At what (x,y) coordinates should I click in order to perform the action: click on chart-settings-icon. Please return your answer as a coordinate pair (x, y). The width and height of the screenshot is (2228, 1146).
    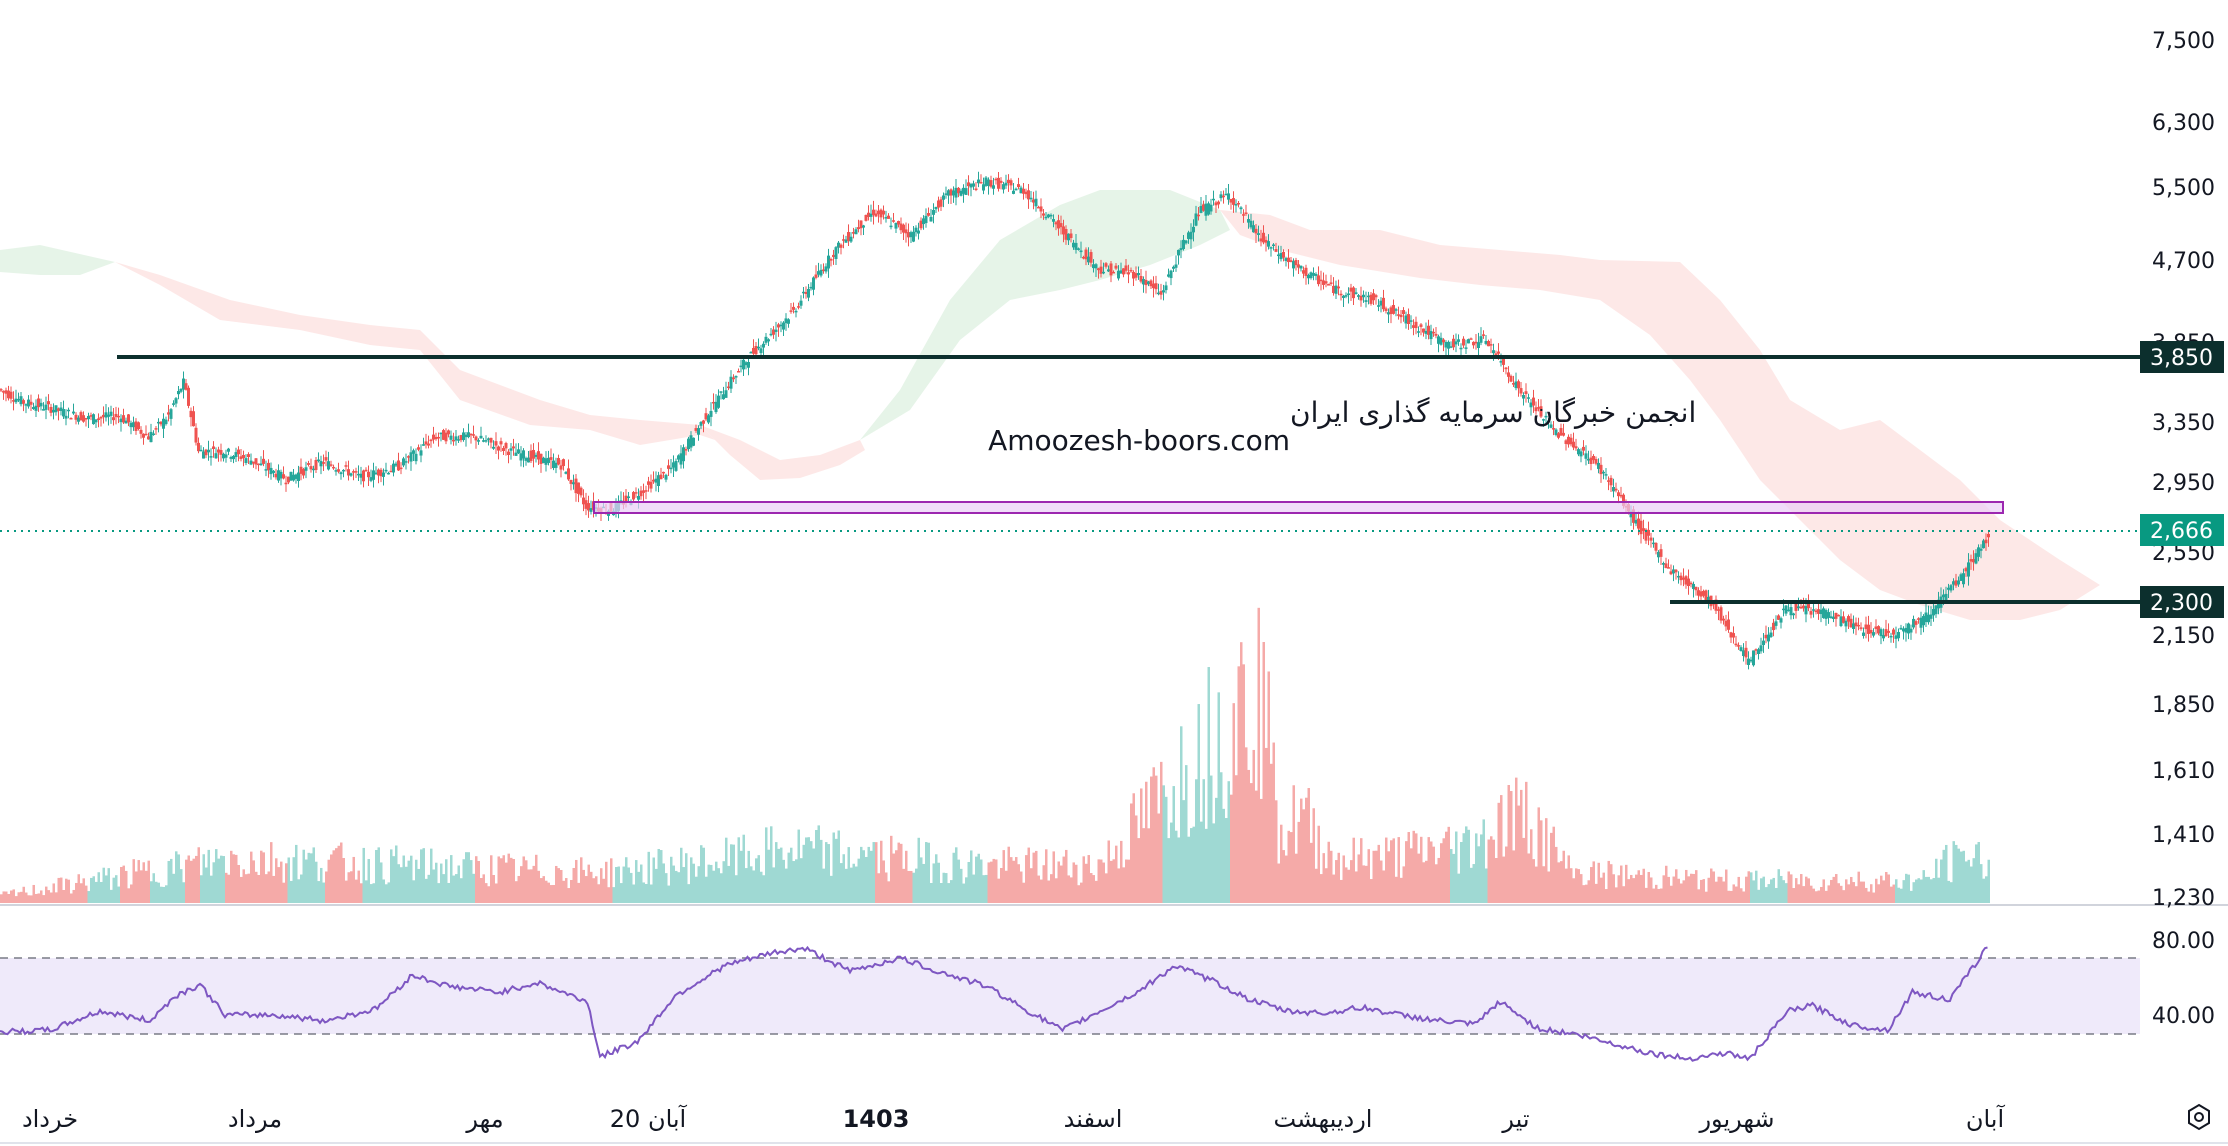
    Looking at the image, I should click on (2199, 1117).